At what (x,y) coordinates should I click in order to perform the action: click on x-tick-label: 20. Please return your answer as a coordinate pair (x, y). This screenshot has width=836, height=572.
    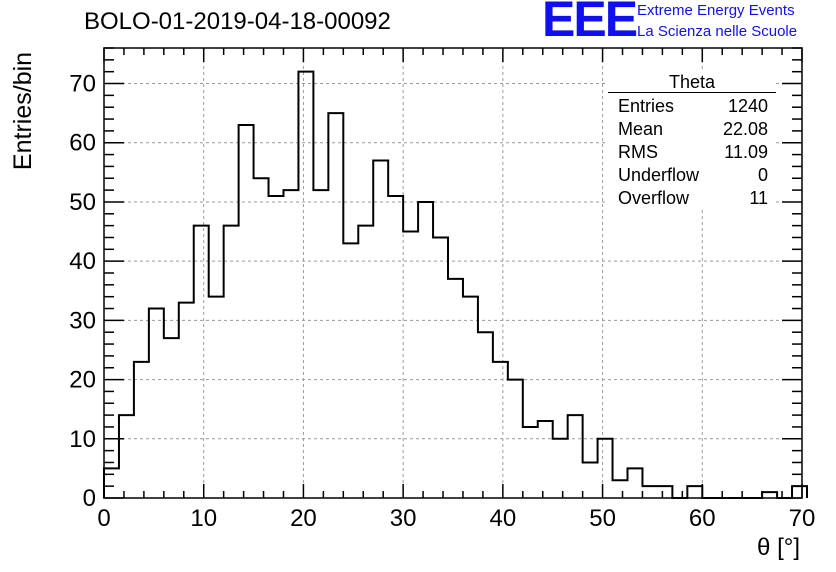
    Looking at the image, I should click on (303, 518).